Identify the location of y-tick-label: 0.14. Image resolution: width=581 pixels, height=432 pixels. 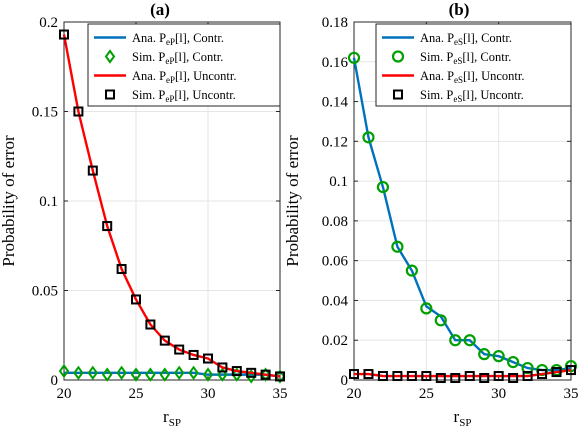
(335, 103).